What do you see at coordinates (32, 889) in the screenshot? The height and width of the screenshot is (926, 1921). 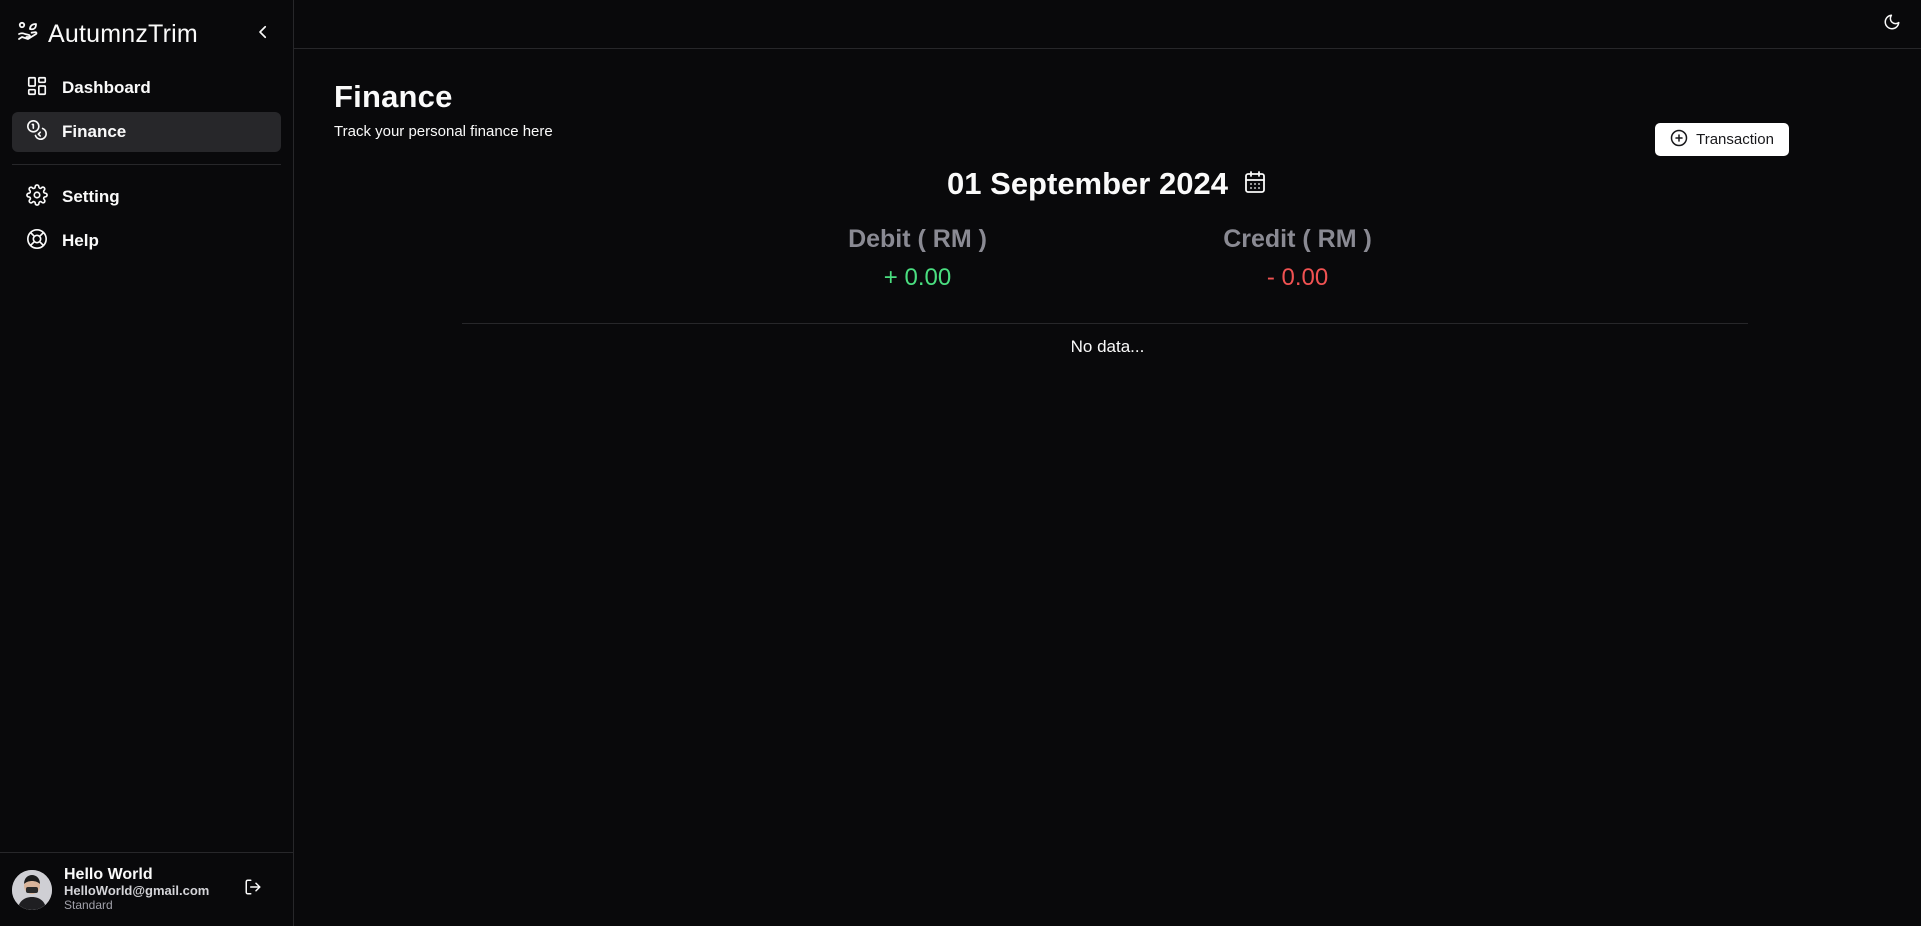 I see `avatar` at bounding box center [32, 889].